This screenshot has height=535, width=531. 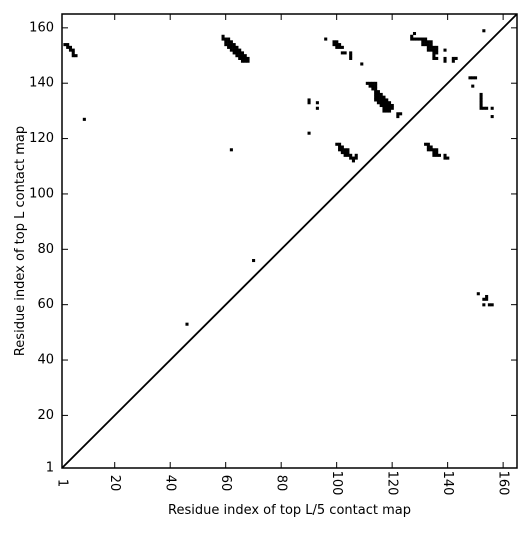 I want to click on x-tick-label: 80, so click(x=281, y=483).